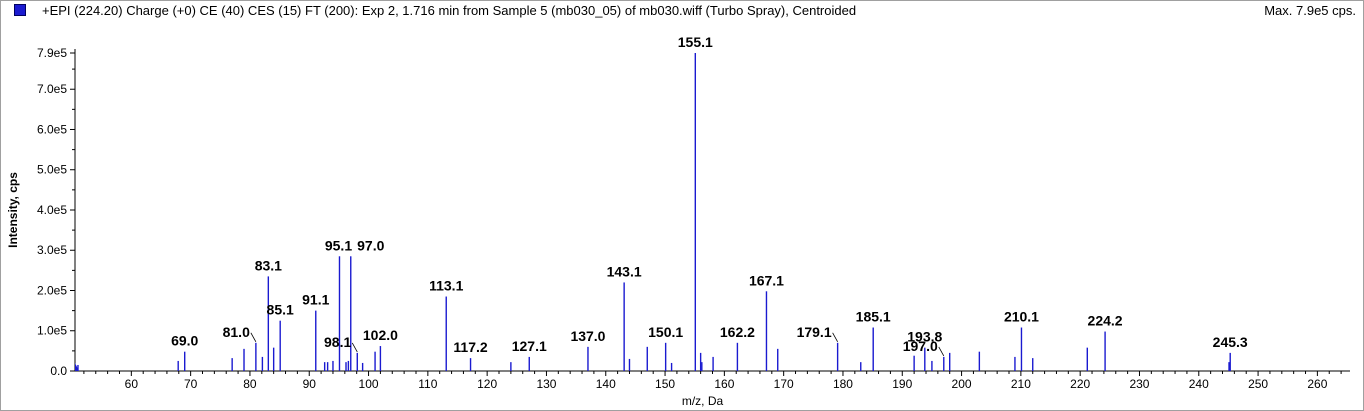  I want to click on peak-label: 185.1, so click(873, 317).